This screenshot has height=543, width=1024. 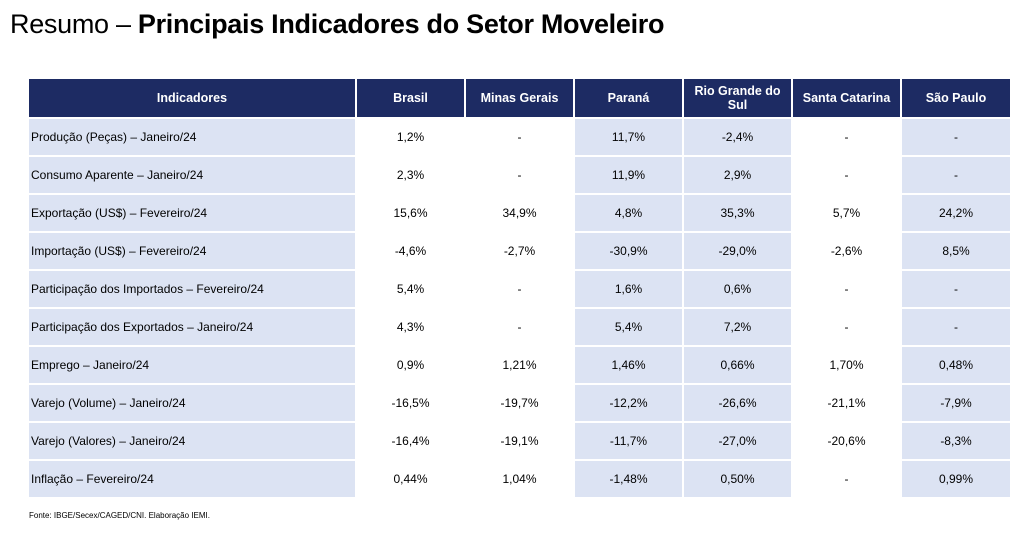 What do you see at coordinates (847, 98) in the screenshot?
I see `header-santa-catarina: Santa Catarina` at bounding box center [847, 98].